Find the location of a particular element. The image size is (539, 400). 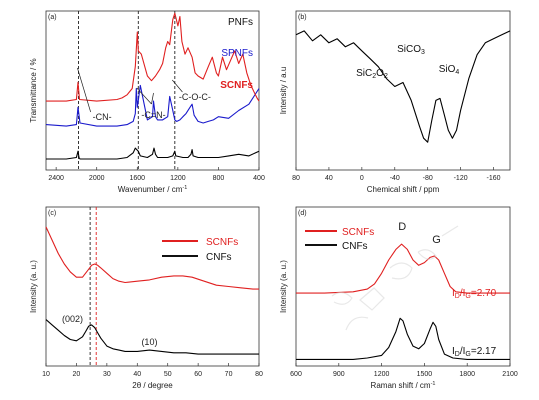

x-tick-label: 0 is located at coordinates (362, 178).